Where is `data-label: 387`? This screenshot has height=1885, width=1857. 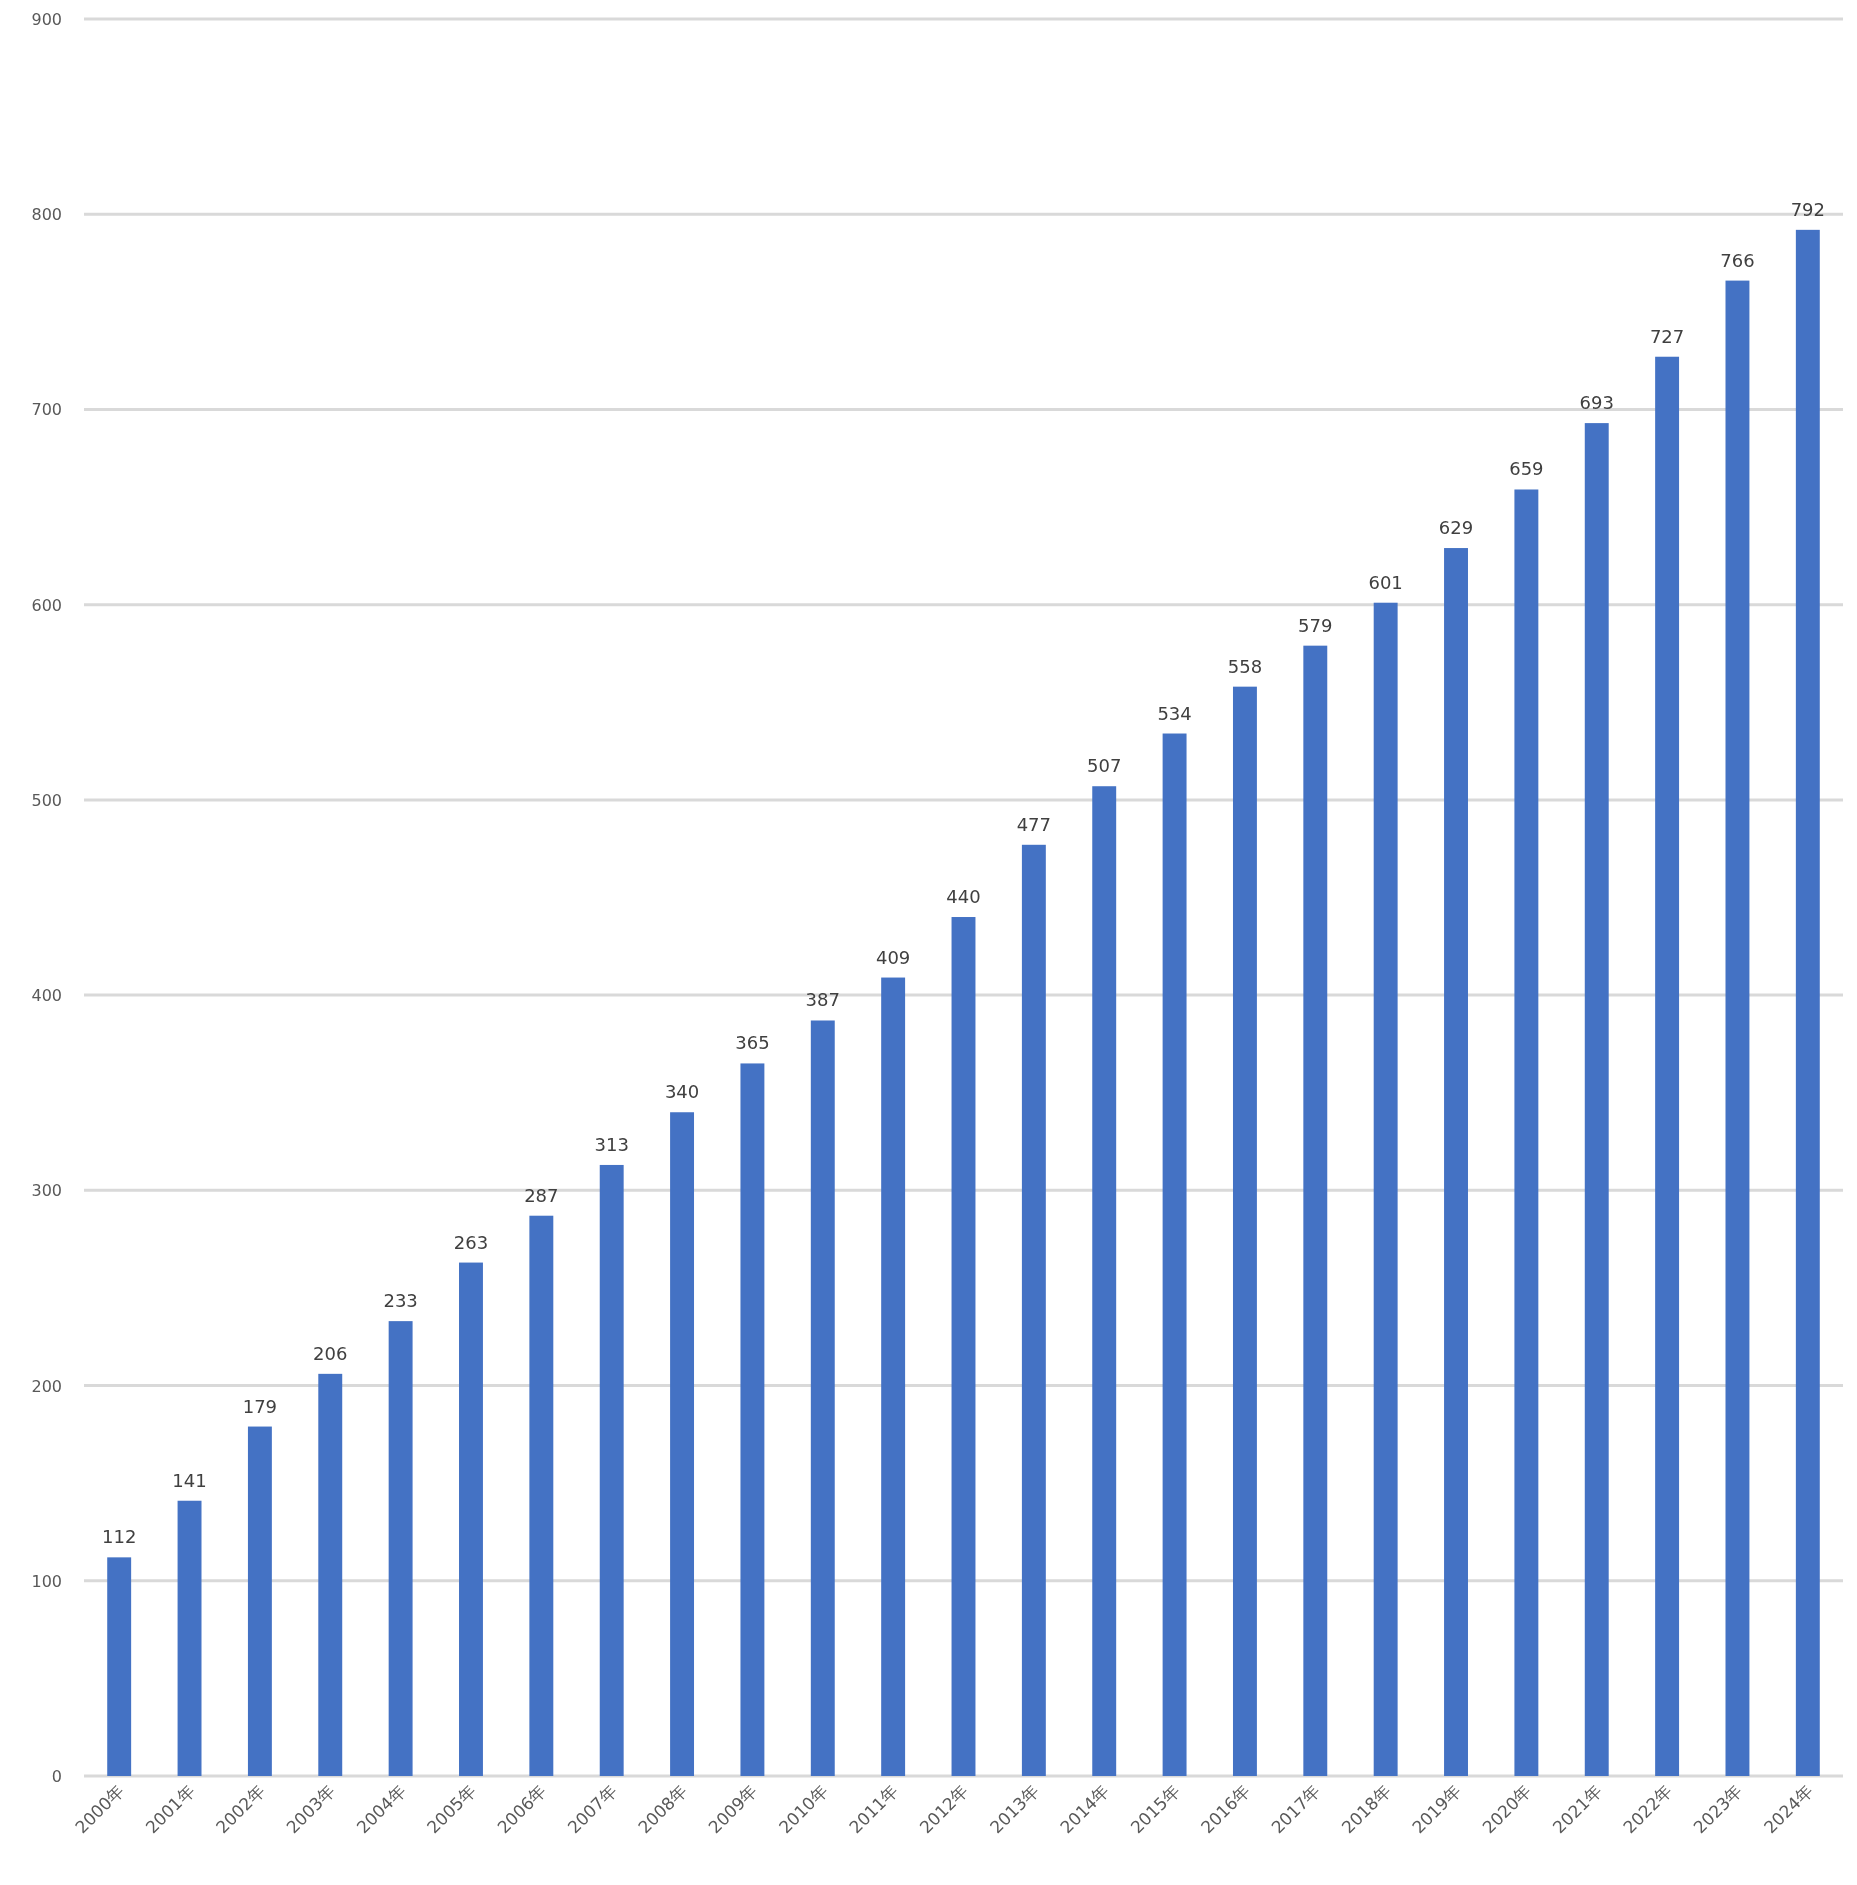
data-label: 387 is located at coordinates (822, 1000).